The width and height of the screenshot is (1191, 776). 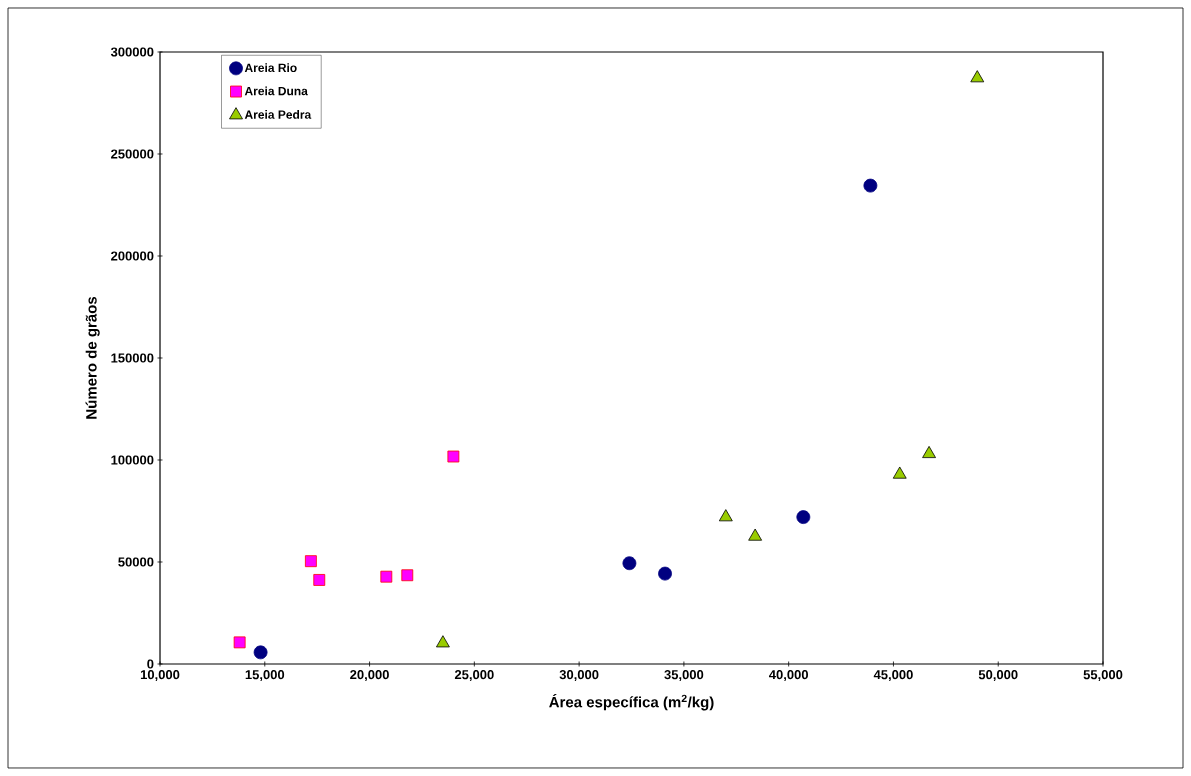 What do you see at coordinates (276, 91) in the screenshot?
I see `legend-label: Areia Duna` at bounding box center [276, 91].